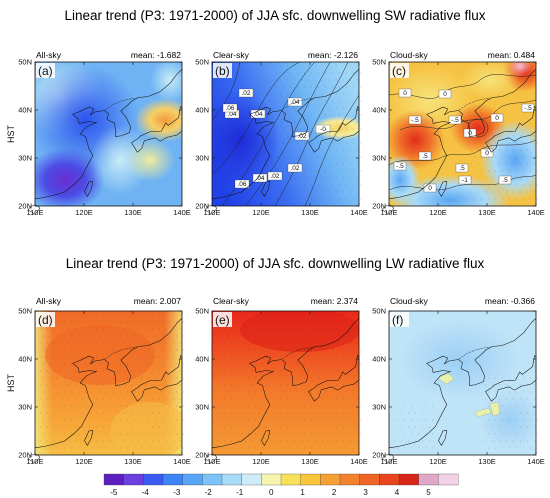 The height and width of the screenshot is (498, 550). What do you see at coordinates (231, 55) in the screenshot?
I see `panel-b-title: Clear-sky` at bounding box center [231, 55].